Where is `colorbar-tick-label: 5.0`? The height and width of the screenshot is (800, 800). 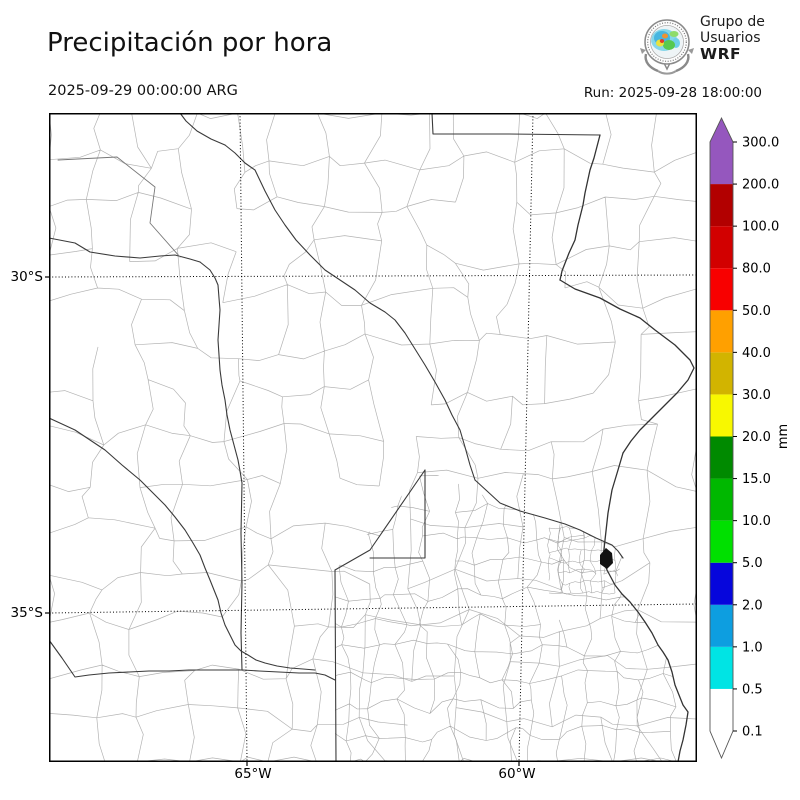
colorbar-tick-label: 5.0 is located at coordinates (752, 563).